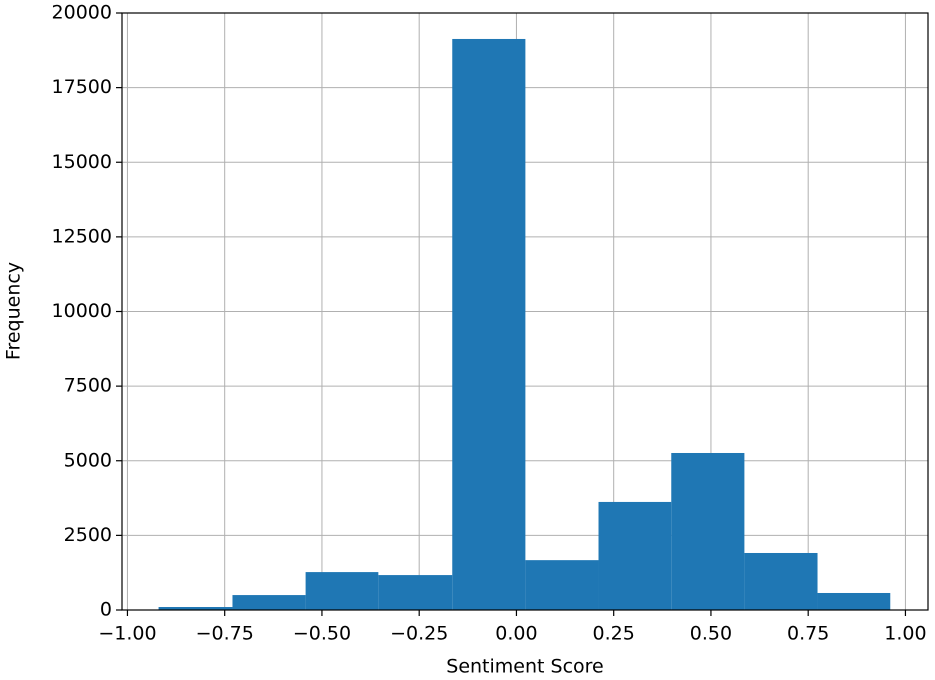 The image size is (935, 680). I want to click on y-tick-label: 17500, so click(82, 87).